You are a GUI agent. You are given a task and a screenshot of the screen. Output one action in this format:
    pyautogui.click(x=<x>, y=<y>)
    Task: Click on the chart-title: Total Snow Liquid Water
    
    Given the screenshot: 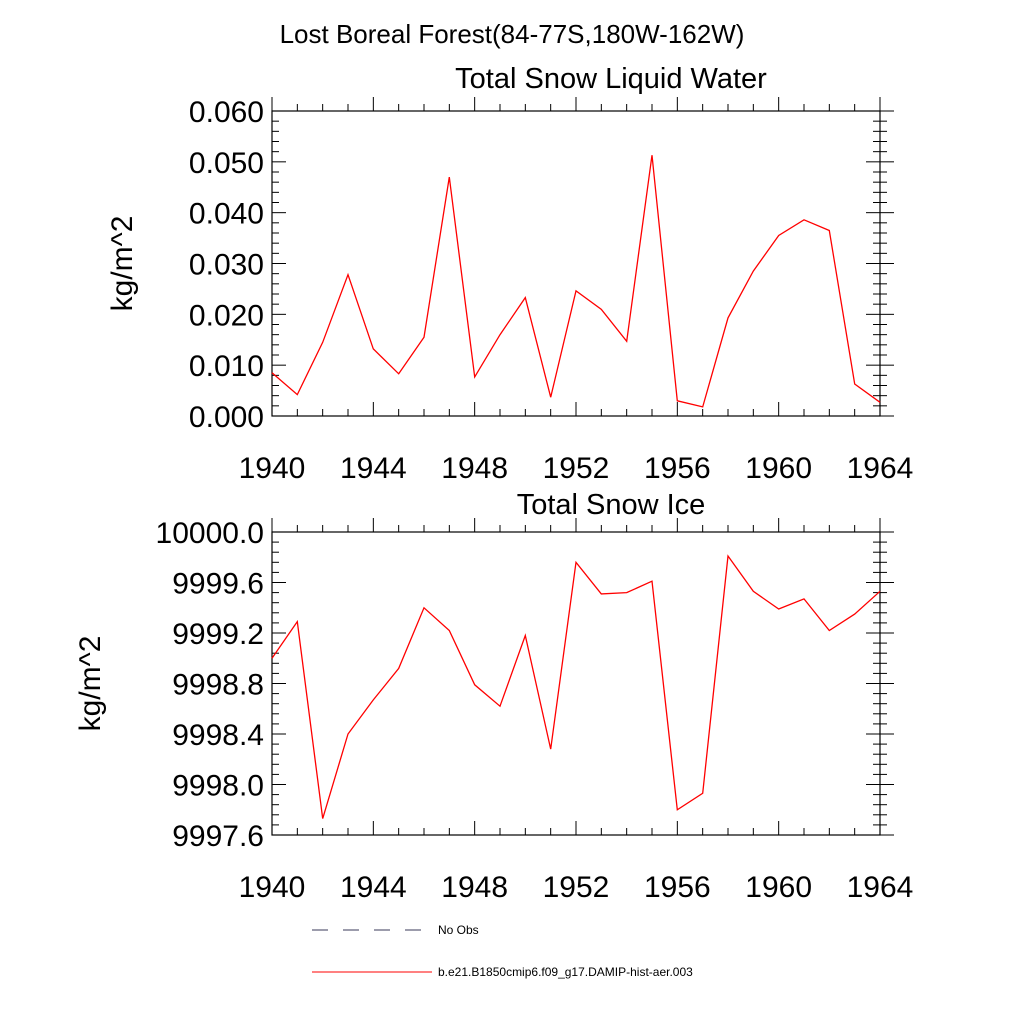 What is the action you would take?
    pyautogui.click(x=611, y=79)
    